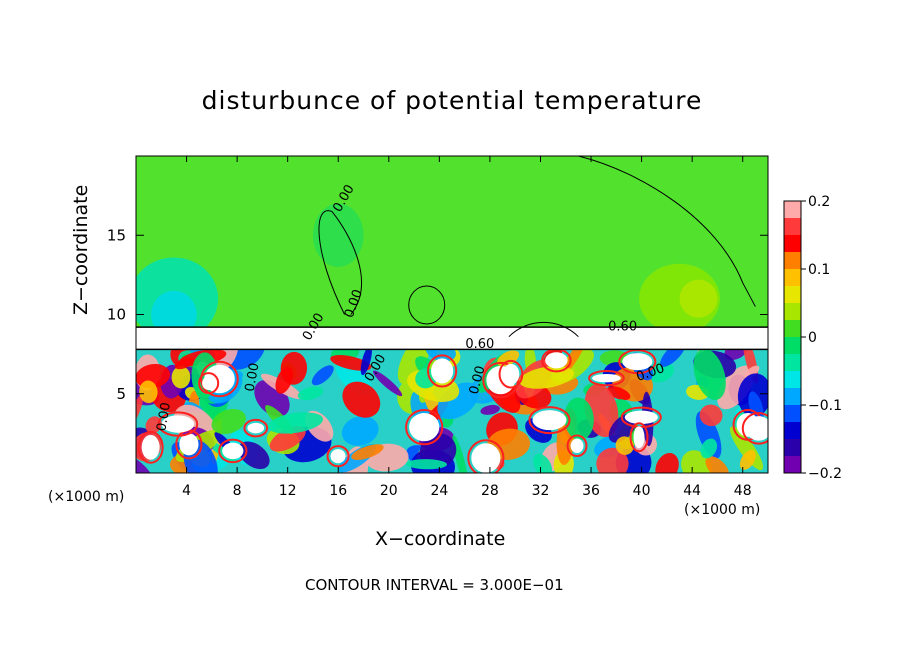  Describe the element at coordinates (121, 394) in the screenshot. I see `y-tick-label: 5` at that location.